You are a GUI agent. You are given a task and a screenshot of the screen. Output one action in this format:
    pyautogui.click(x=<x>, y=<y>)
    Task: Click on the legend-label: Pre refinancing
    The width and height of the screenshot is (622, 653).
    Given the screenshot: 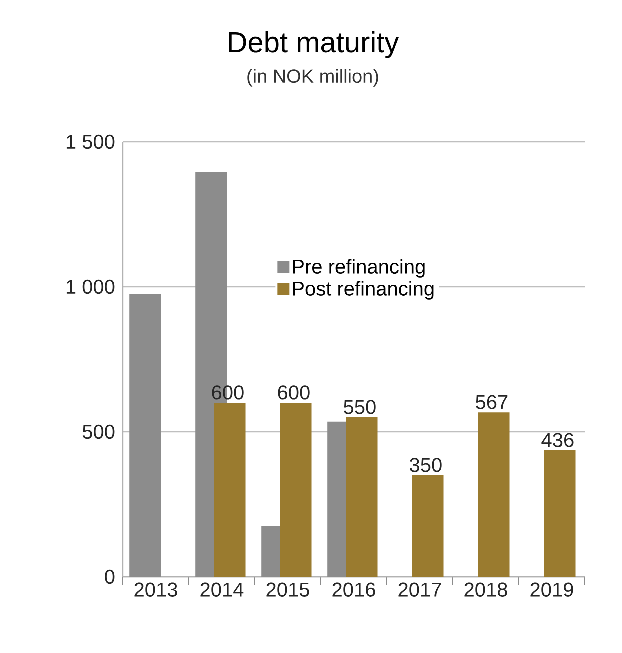 What is the action you would take?
    pyautogui.click(x=359, y=268)
    